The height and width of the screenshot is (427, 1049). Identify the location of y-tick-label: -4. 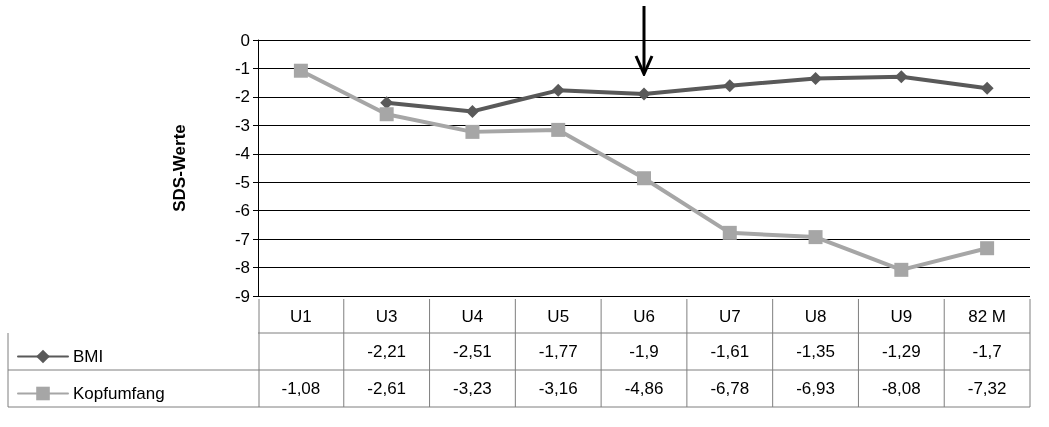
(242, 154).